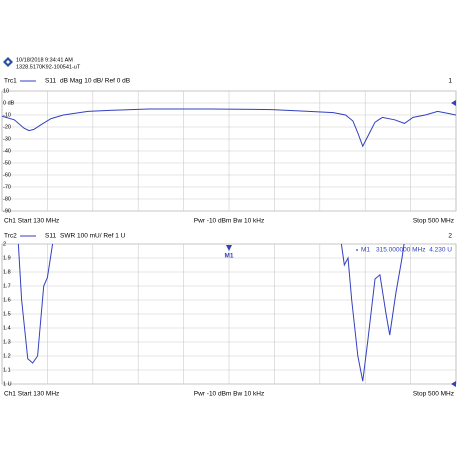 The height and width of the screenshot is (463, 458). Describe the element at coordinates (440, 250) in the screenshot. I see `marker-readout-value: 4.230 U` at that location.